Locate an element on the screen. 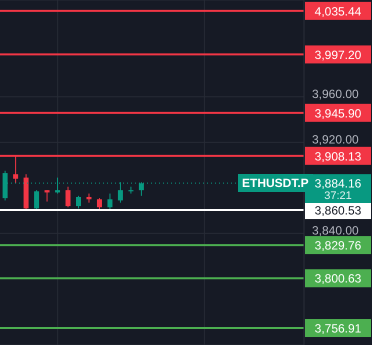 The image size is (372, 345). ref-line-label: 3,829.76 is located at coordinates (338, 245).